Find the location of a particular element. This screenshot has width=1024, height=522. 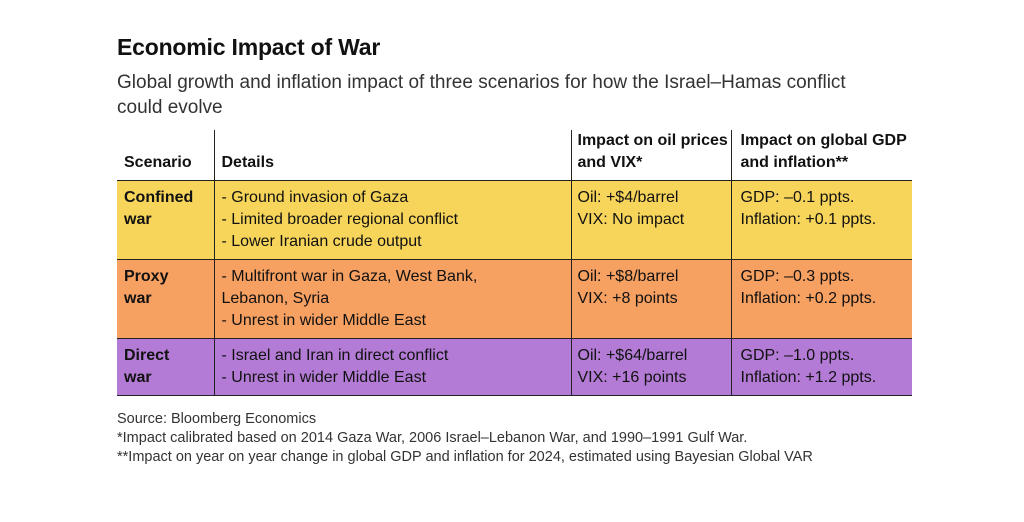

gdp-impact-cell: GDP: –0.3 ppts. Inflation: +0.2 ppts. is located at coordinates (821, 299).